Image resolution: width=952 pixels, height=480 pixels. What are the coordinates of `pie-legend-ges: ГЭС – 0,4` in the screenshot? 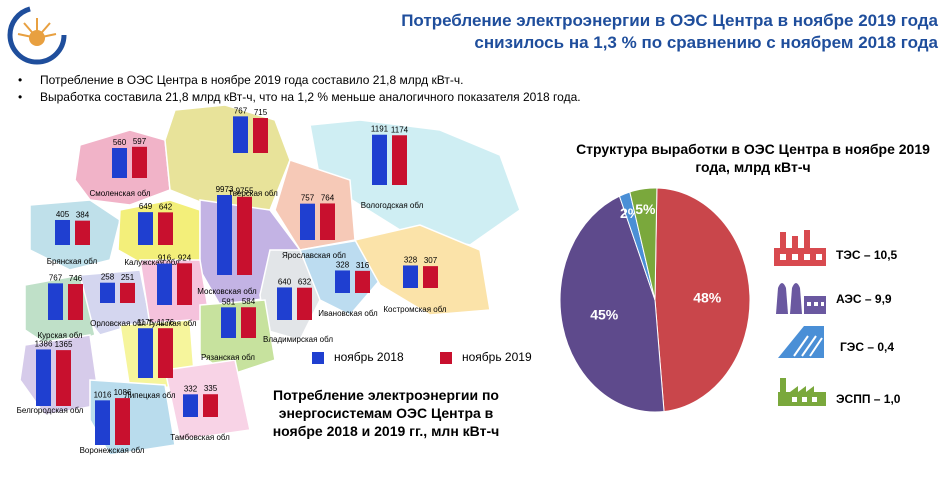 It's located at (867, 347).